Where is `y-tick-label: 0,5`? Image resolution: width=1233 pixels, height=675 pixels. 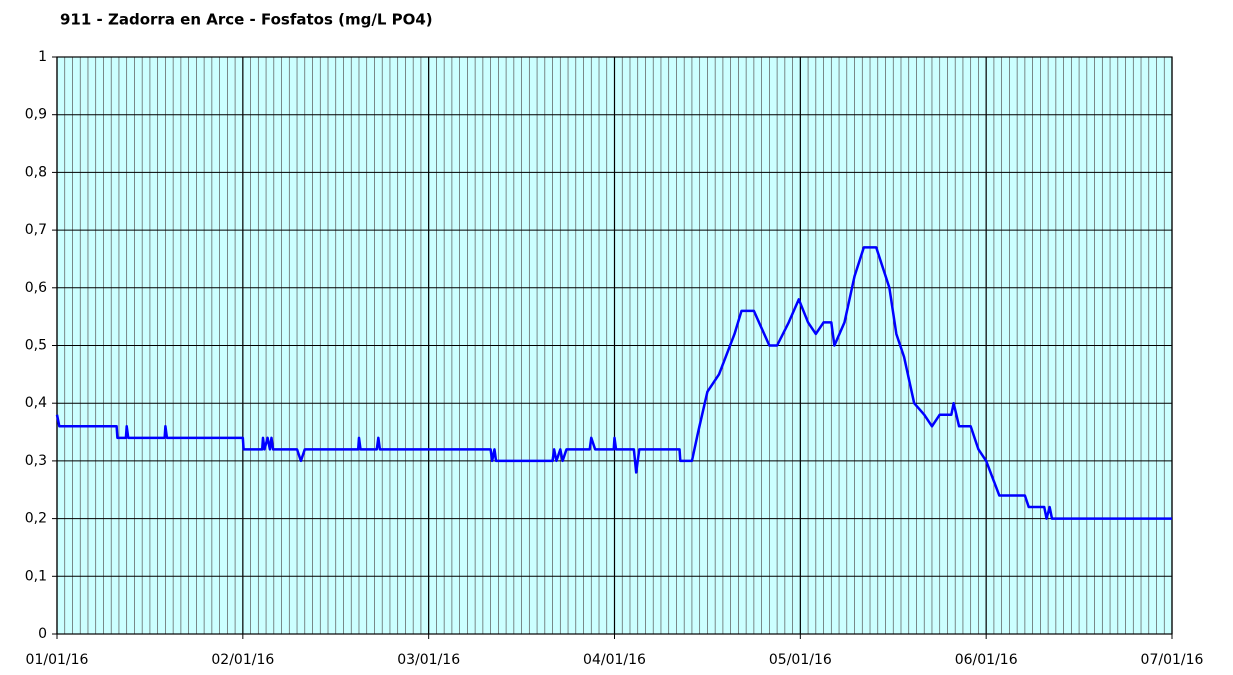
y-tick-label: 0,5 is located at coordinates (36, 346).